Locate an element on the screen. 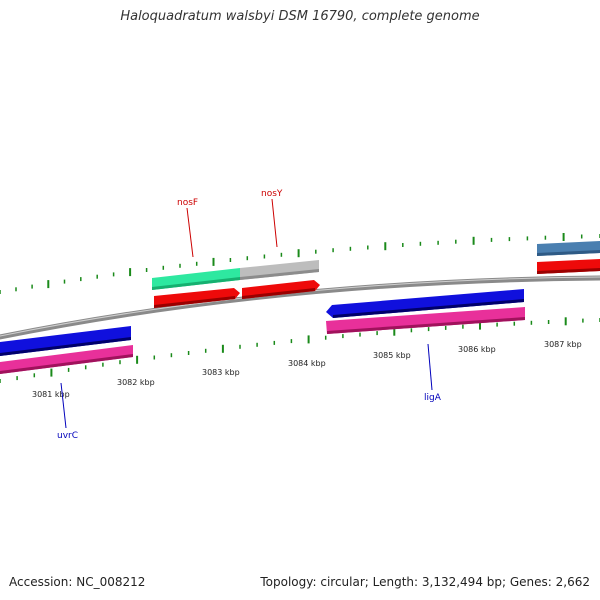  uvrC-leader-line is located at coordinates (63, 405).